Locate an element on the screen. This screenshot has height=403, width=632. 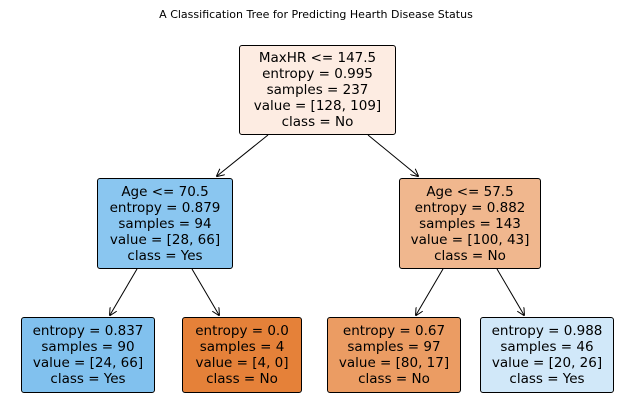
node-right-samples: samples = 143 is located at coordinates (470, 223).